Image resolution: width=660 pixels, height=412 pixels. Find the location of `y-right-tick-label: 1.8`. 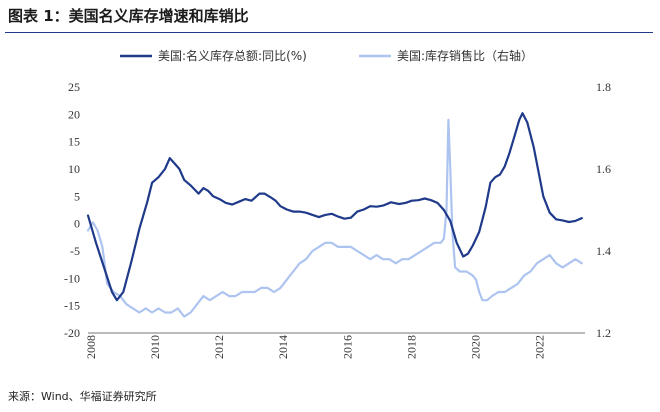

y-right-tick-label: 1.8 is located at coordinates (603, 87).